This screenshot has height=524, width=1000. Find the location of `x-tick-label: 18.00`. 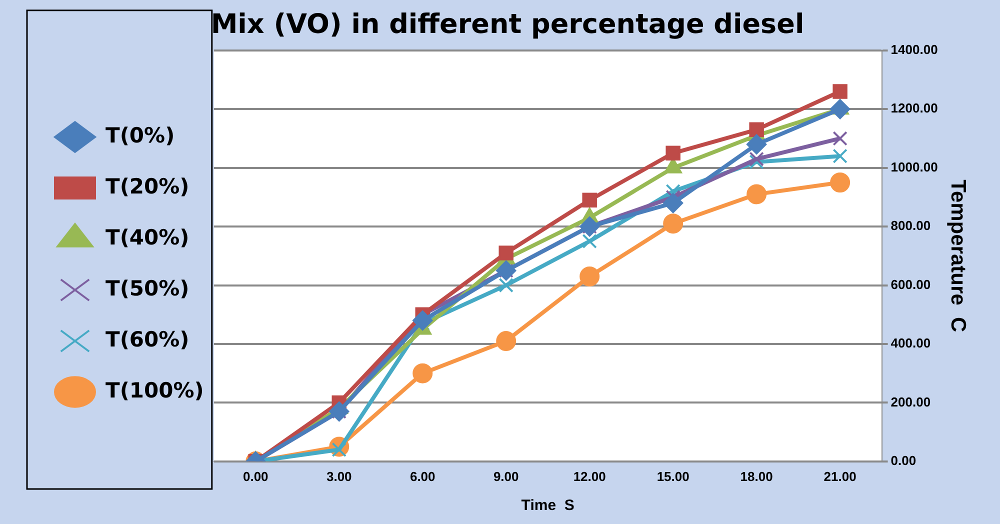

x-tick-label: 18.00 is located at coordinates (756, 476).